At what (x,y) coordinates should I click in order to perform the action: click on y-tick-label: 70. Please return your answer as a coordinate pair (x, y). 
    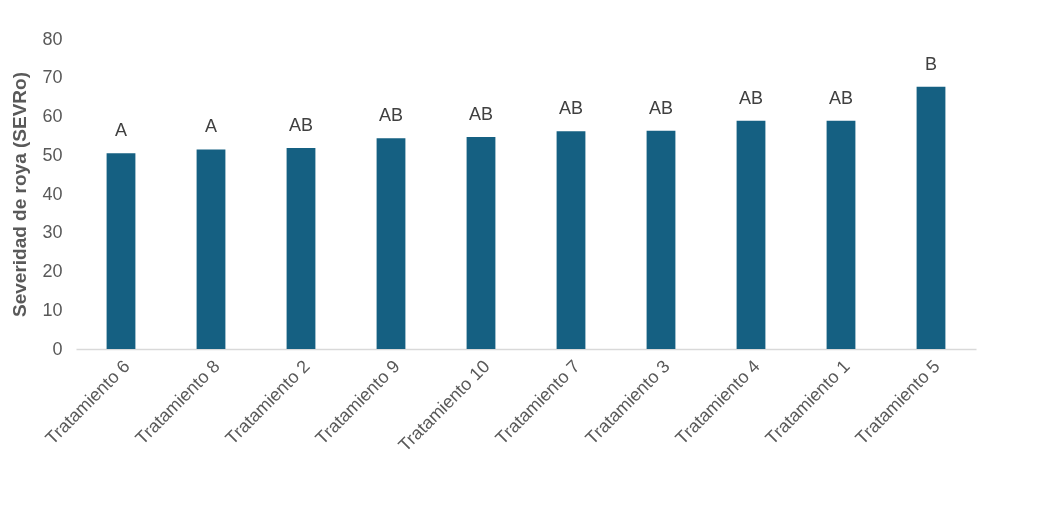
    Looking at the image, I should click on (52, 77).